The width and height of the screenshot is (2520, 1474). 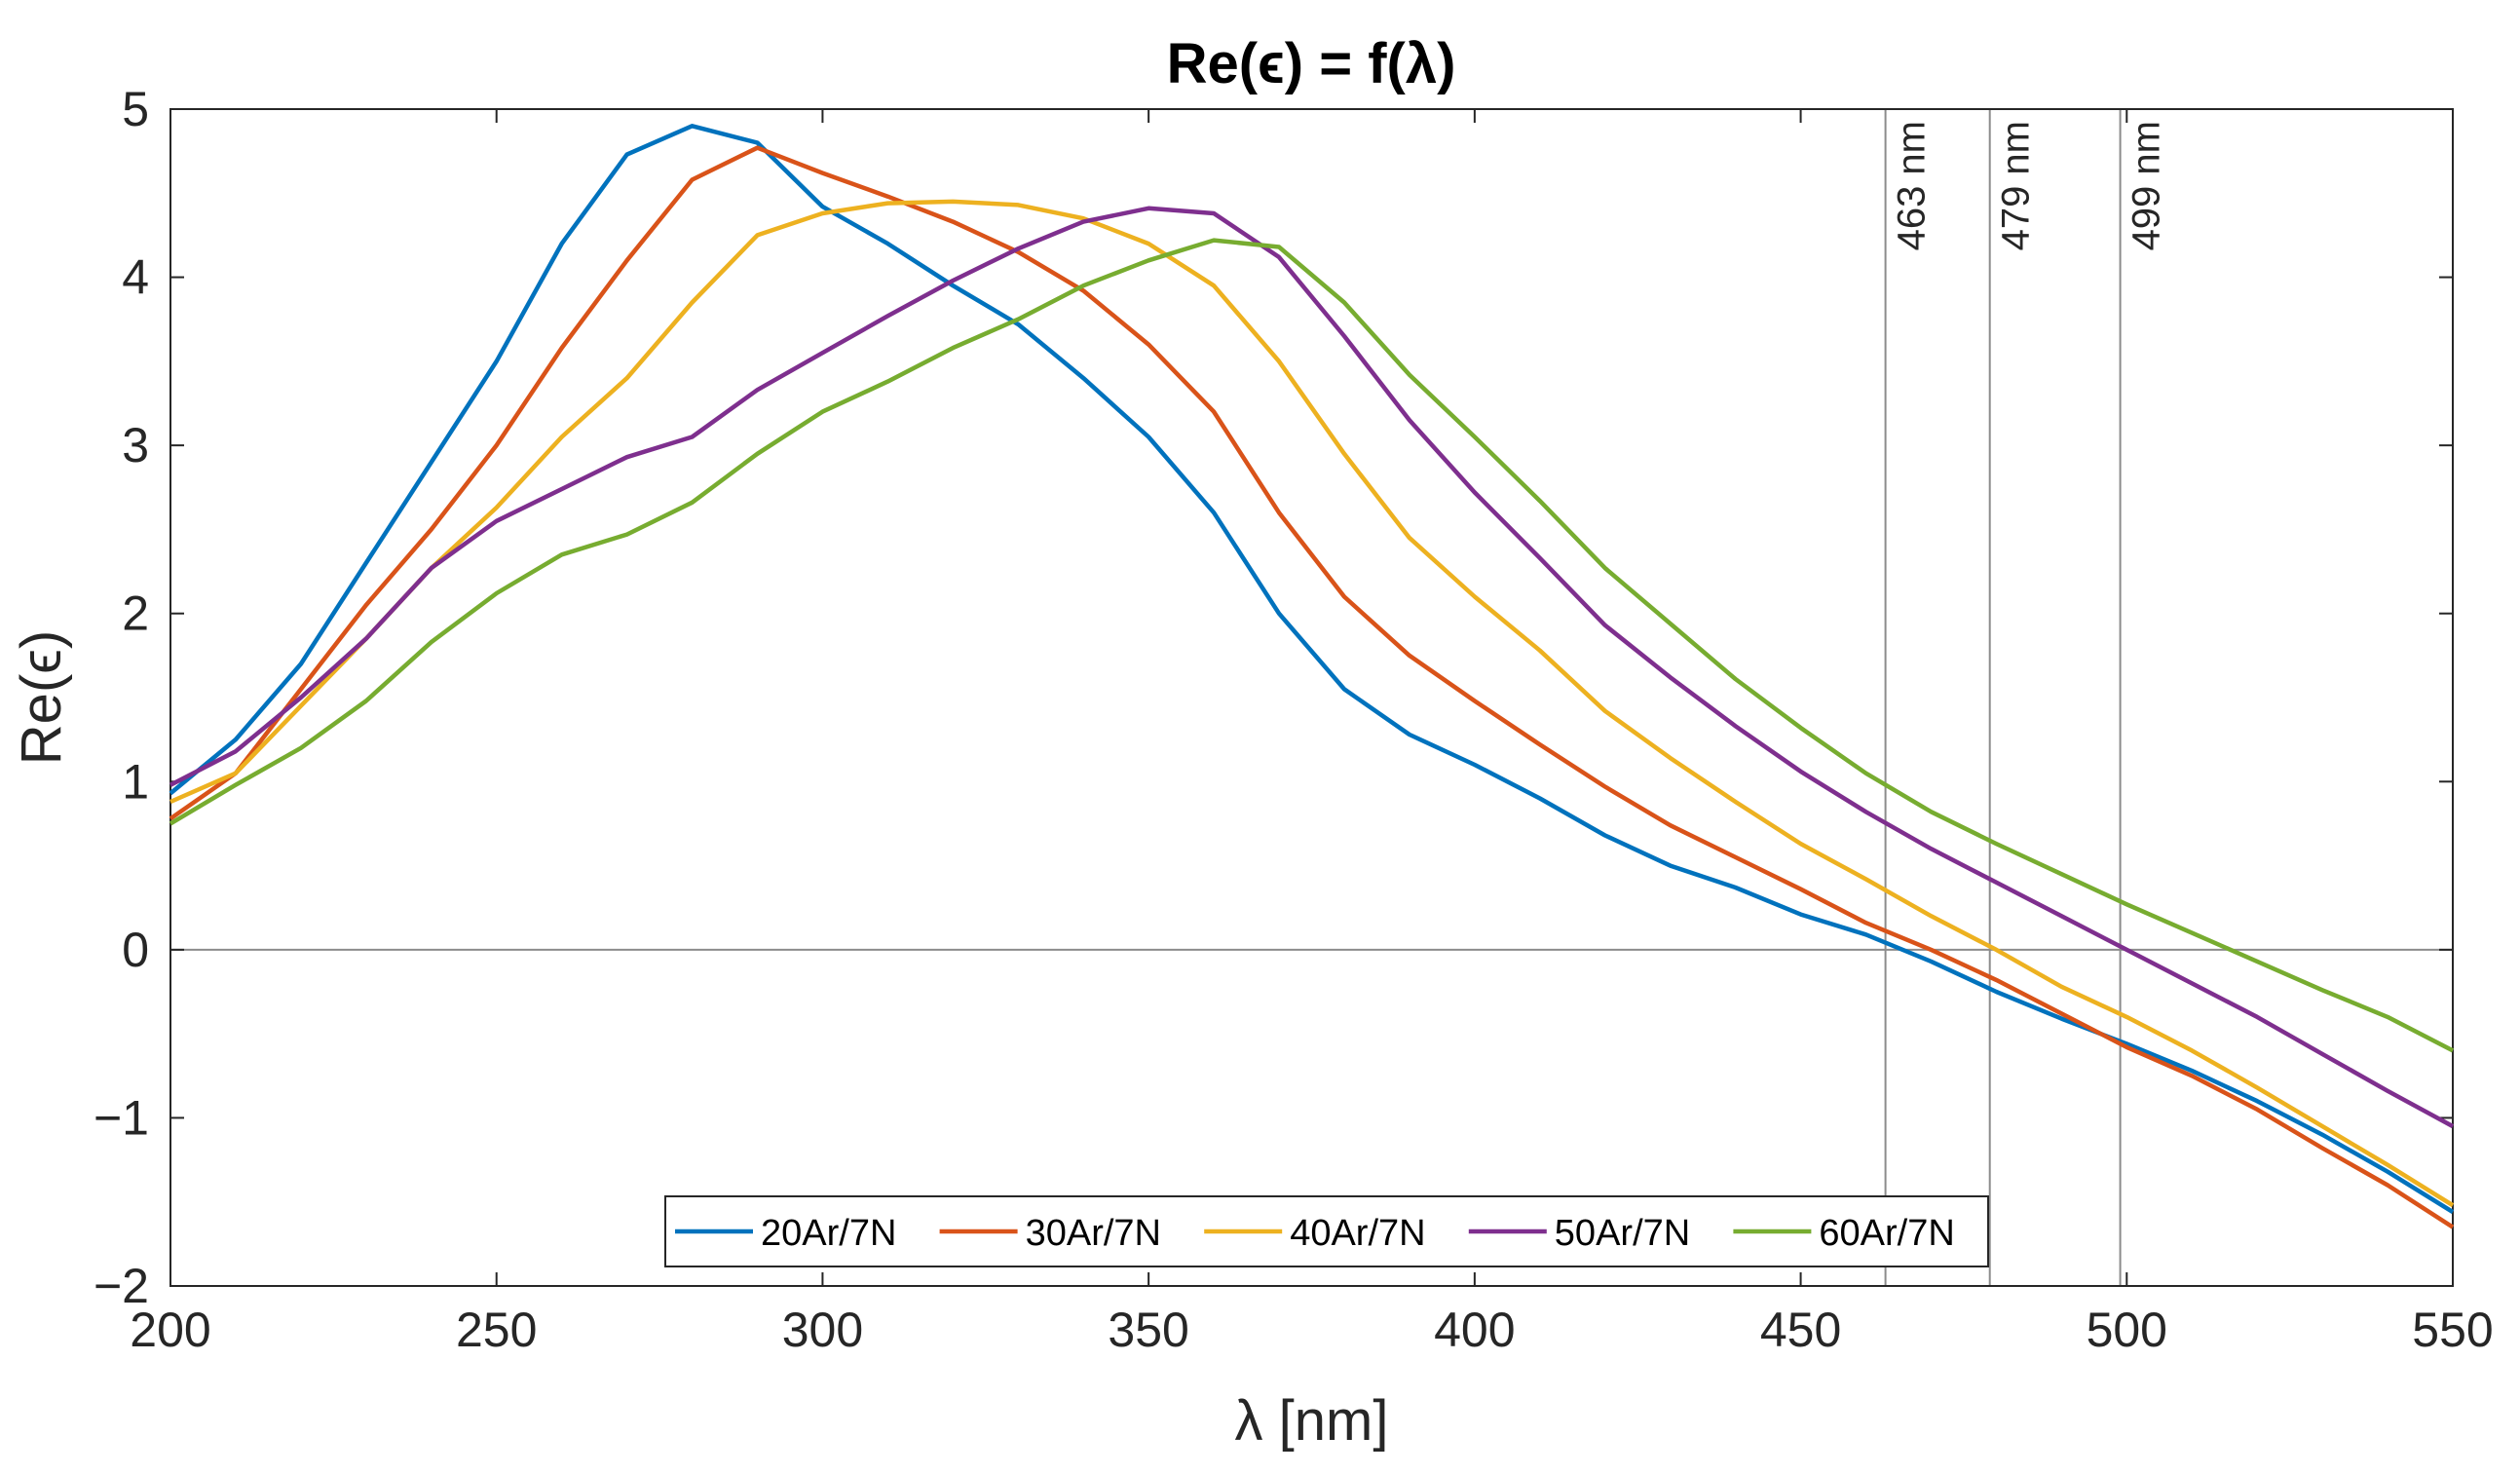 What do you see at coordinates (1311, 64) in the screenshot?
I see `chart-title: Re(ϵ) = f(λ)` at bounding box center [1311, 64].